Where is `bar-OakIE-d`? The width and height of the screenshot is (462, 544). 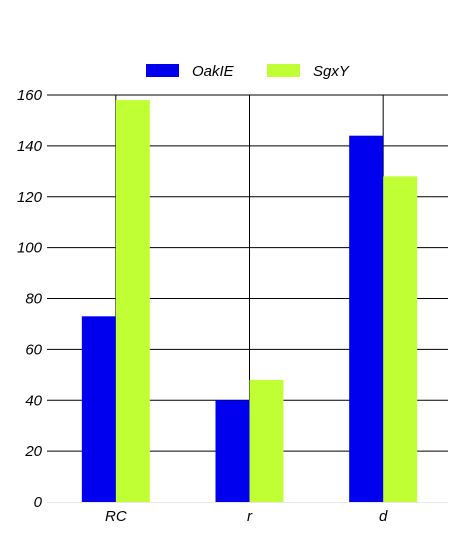 bar-OakIE-d is located at coordinates (366, 318).